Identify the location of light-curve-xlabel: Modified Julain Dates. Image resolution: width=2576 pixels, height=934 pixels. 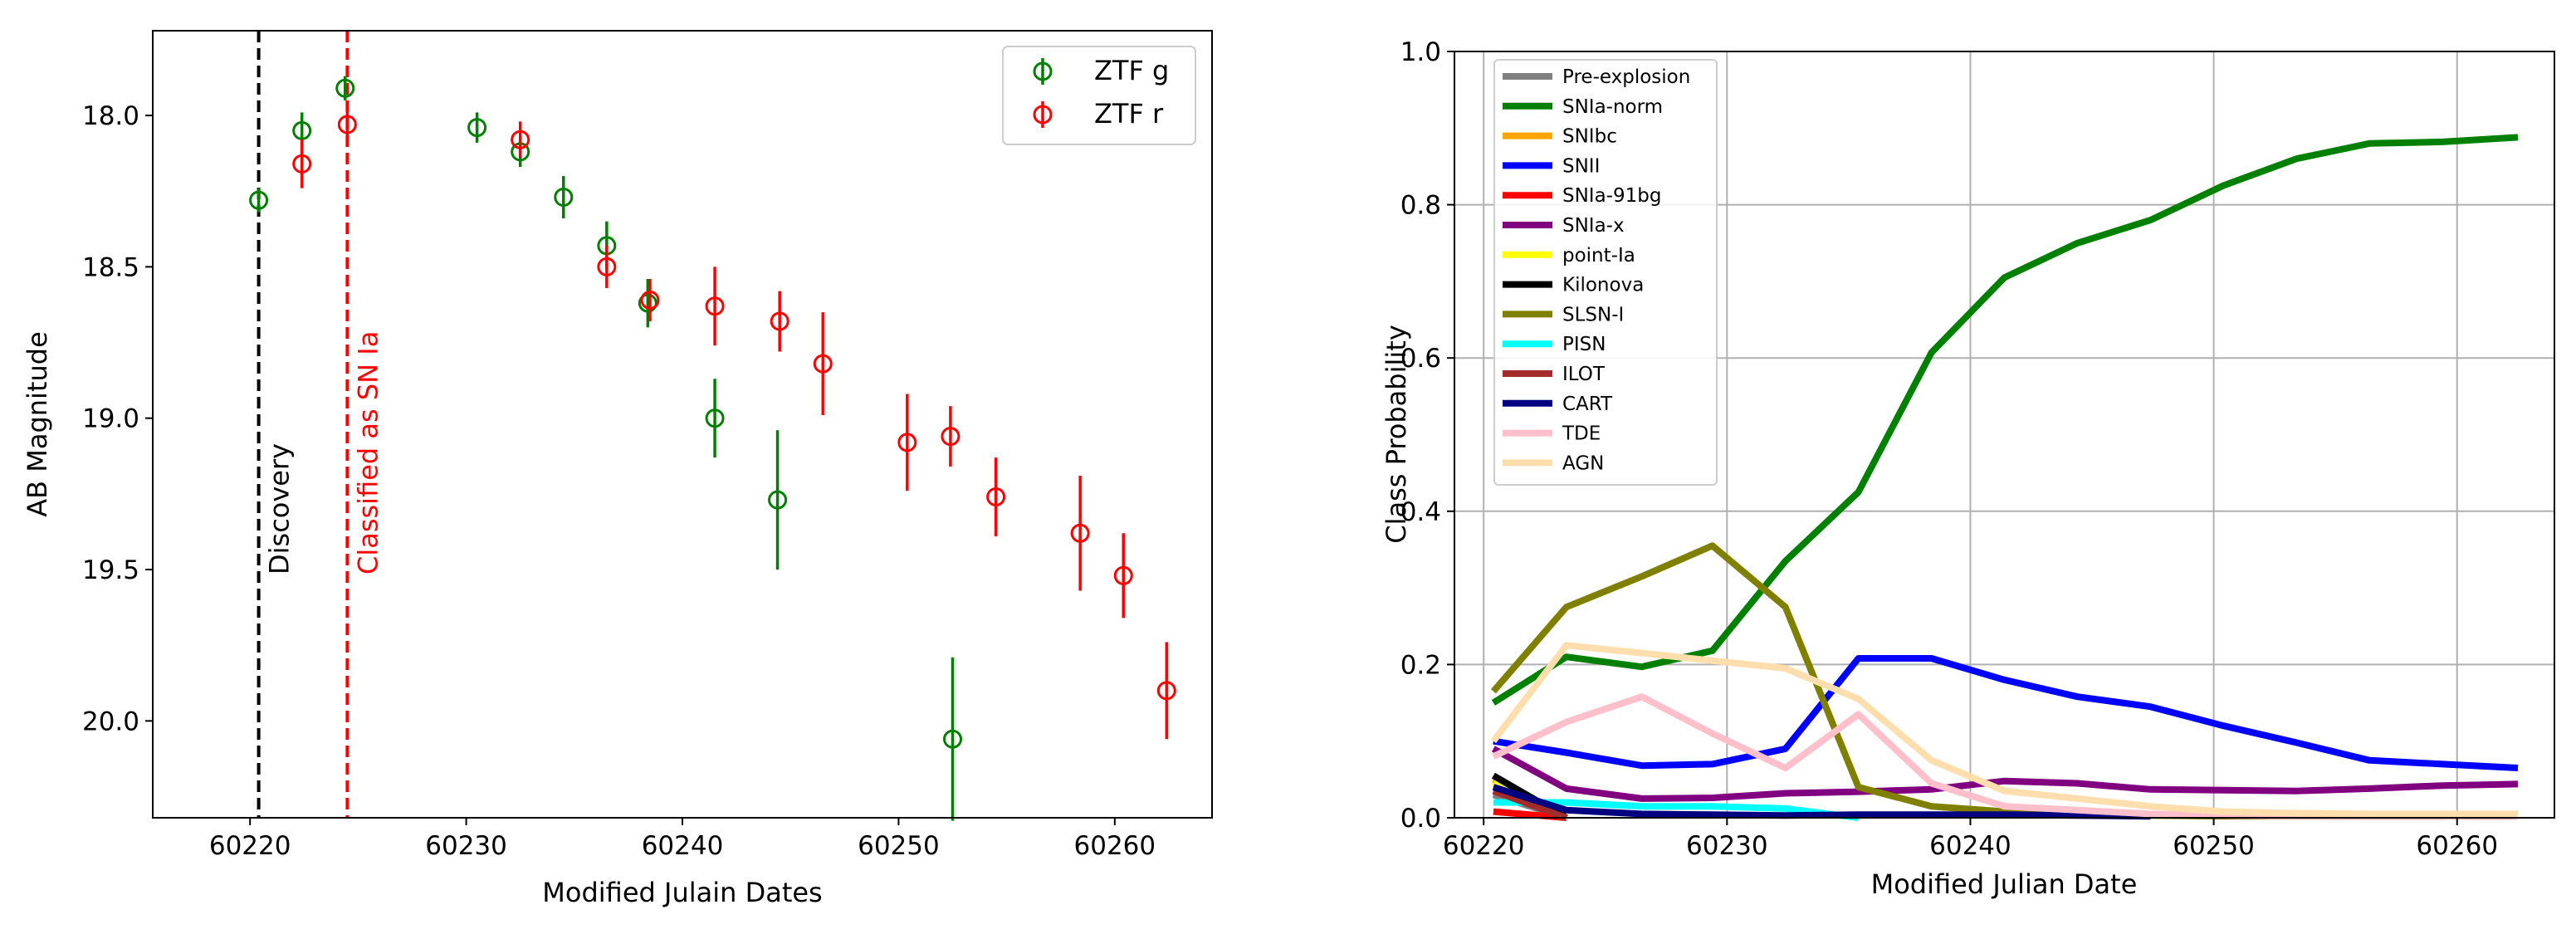
(682, 892).